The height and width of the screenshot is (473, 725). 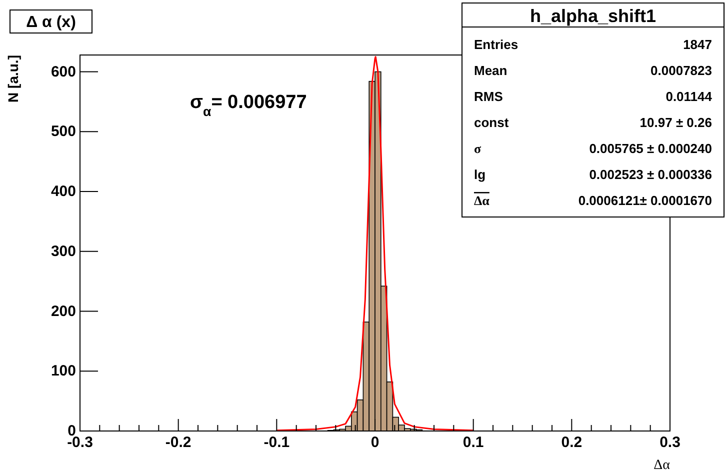 I want to click on y-tick-label: 400, so click(x=63, y=191).